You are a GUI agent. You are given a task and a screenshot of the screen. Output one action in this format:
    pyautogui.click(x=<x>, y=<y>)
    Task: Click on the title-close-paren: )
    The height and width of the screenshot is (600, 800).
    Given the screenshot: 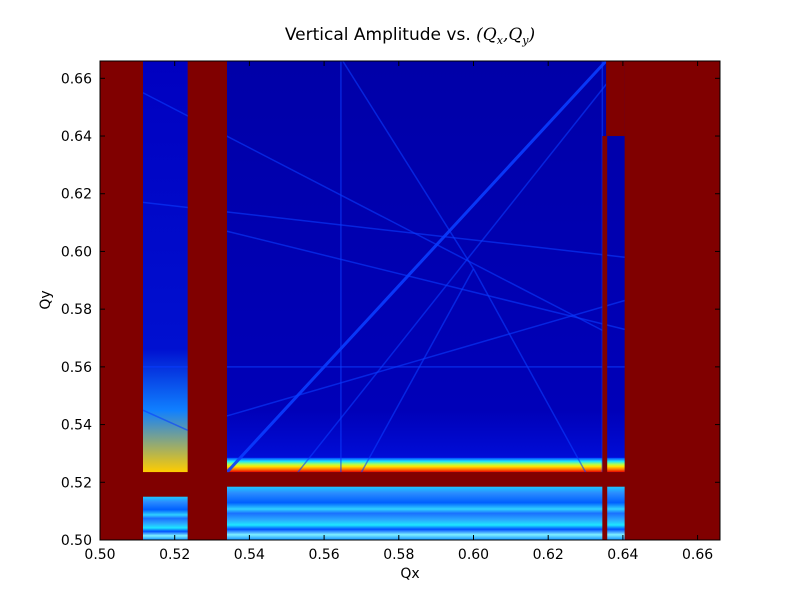 What is the action you would take?
    pyautogui.click(x=532, y=35)
    